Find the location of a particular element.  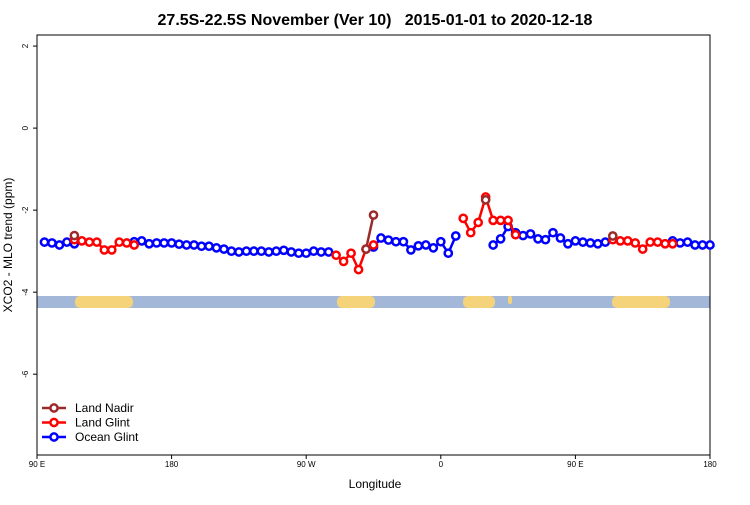

x-tick-label: 0 is located at coordinates (441, 464).